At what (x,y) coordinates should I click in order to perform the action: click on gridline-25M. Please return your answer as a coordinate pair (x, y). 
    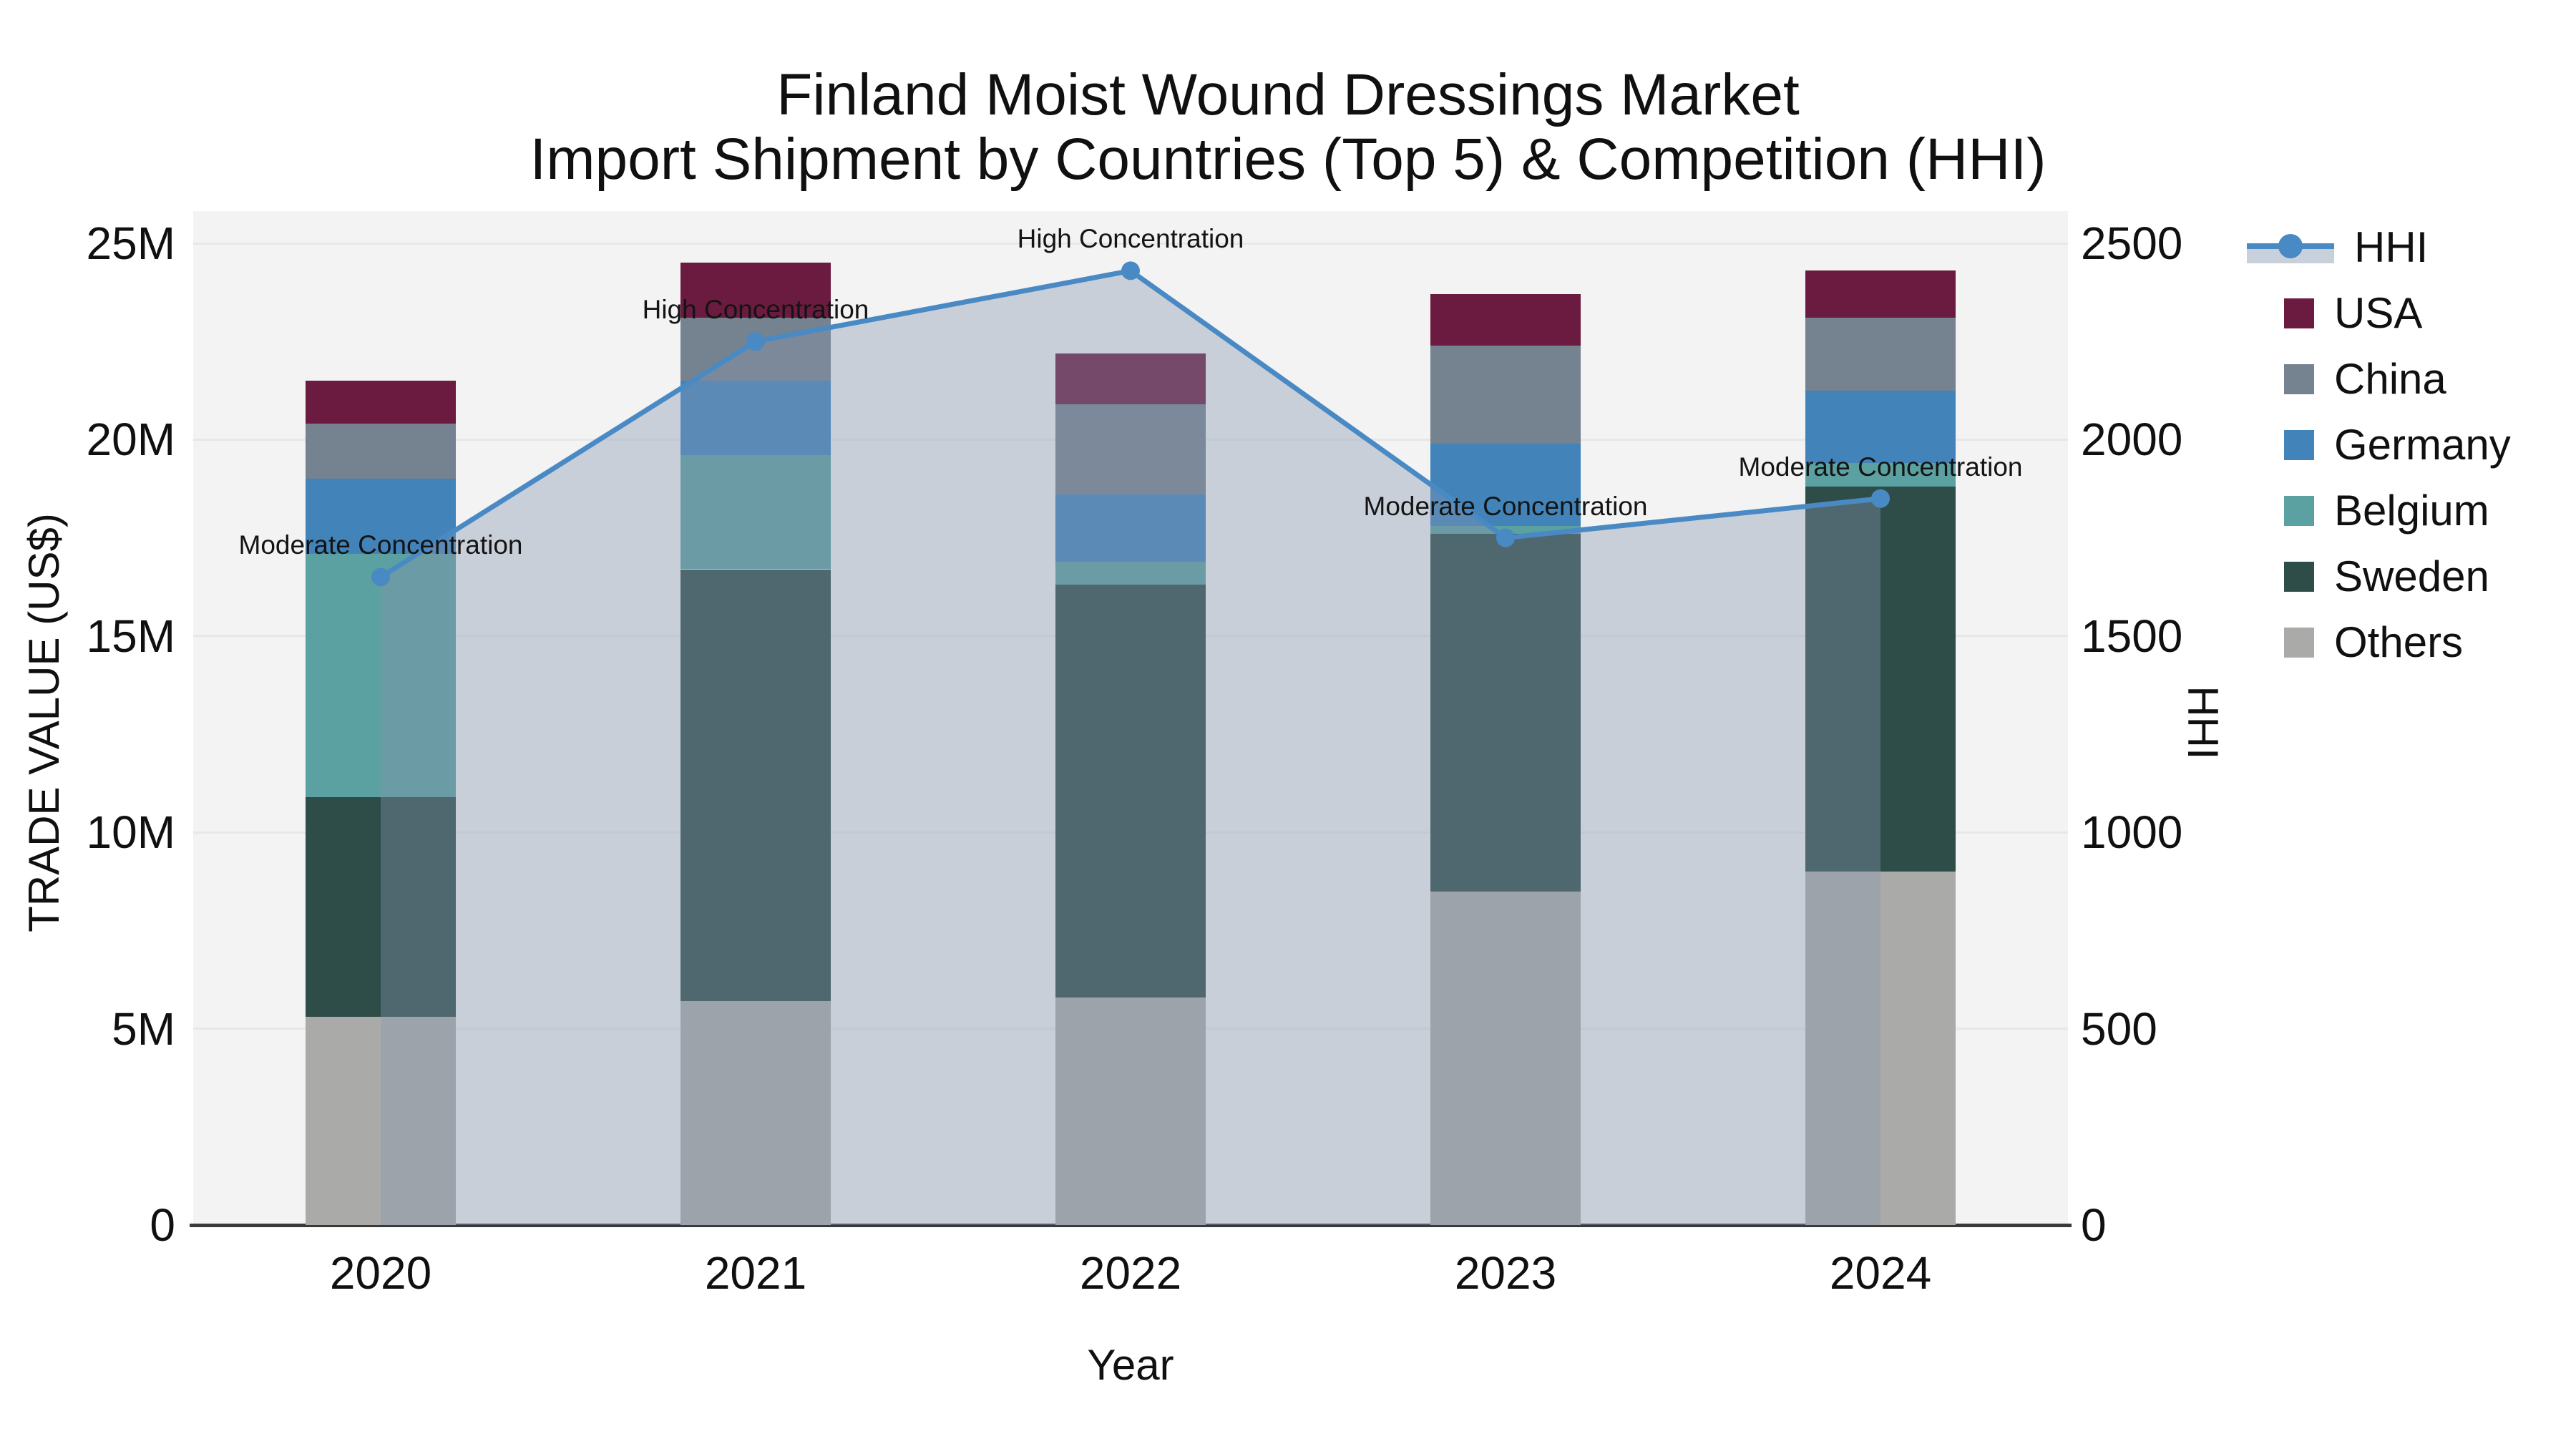
    Looking at the image, I should click on (1130, 243).